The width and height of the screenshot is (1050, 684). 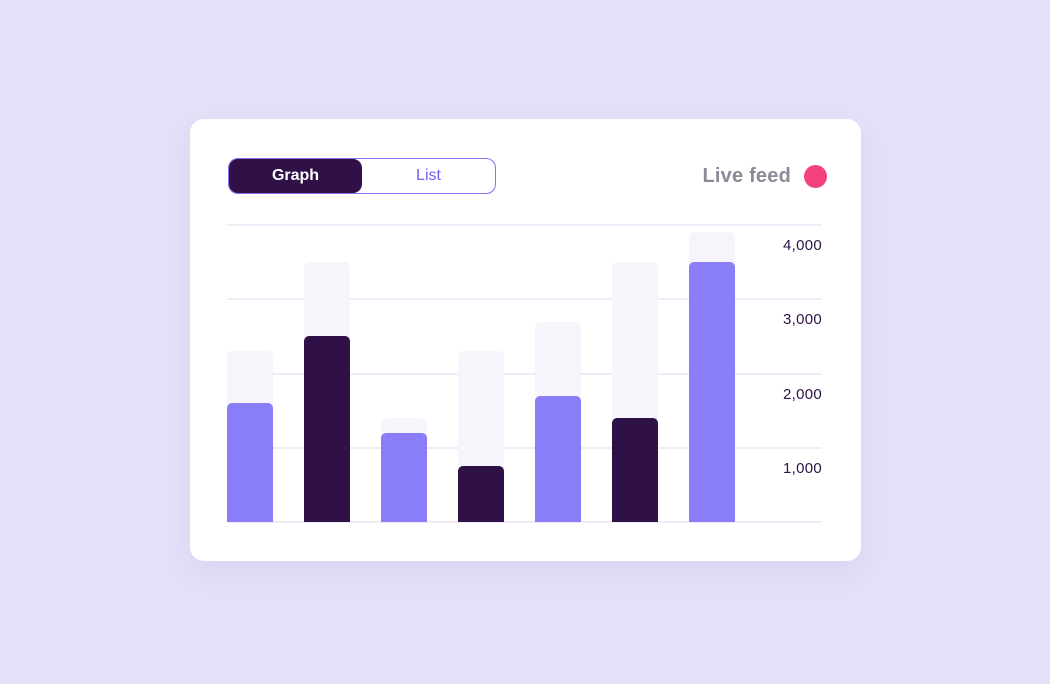 I want to click on live-feed-label: Live feed, so click(x=746, y=175).